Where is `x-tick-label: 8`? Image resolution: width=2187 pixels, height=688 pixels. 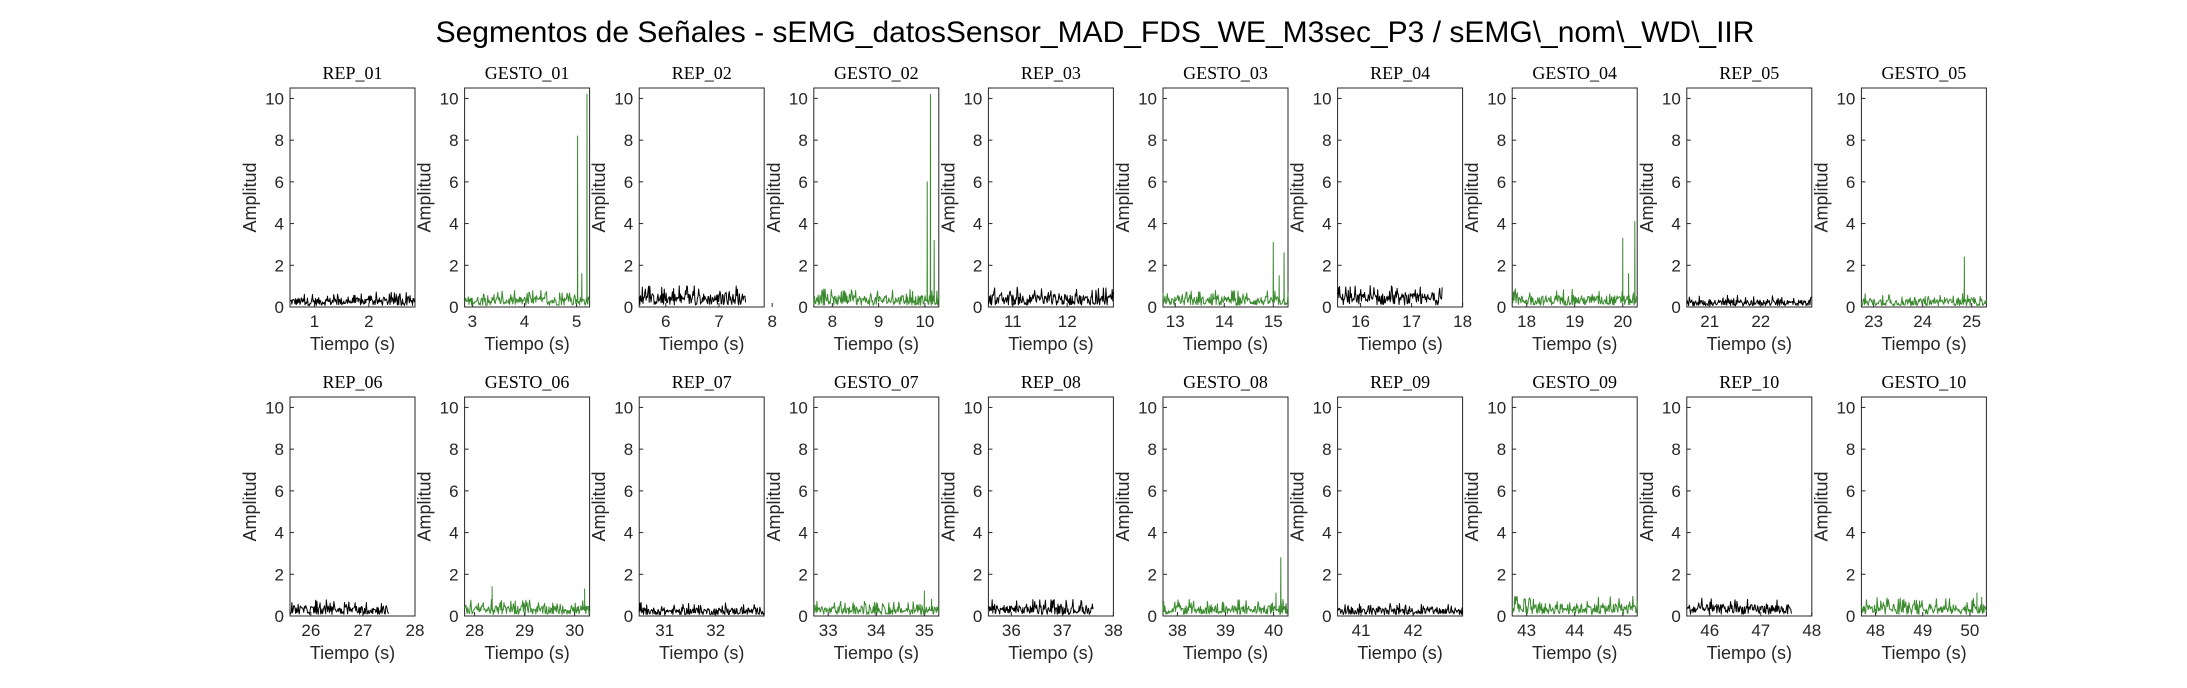
x-tick-label: 8 is located at coordinates (832, 321).